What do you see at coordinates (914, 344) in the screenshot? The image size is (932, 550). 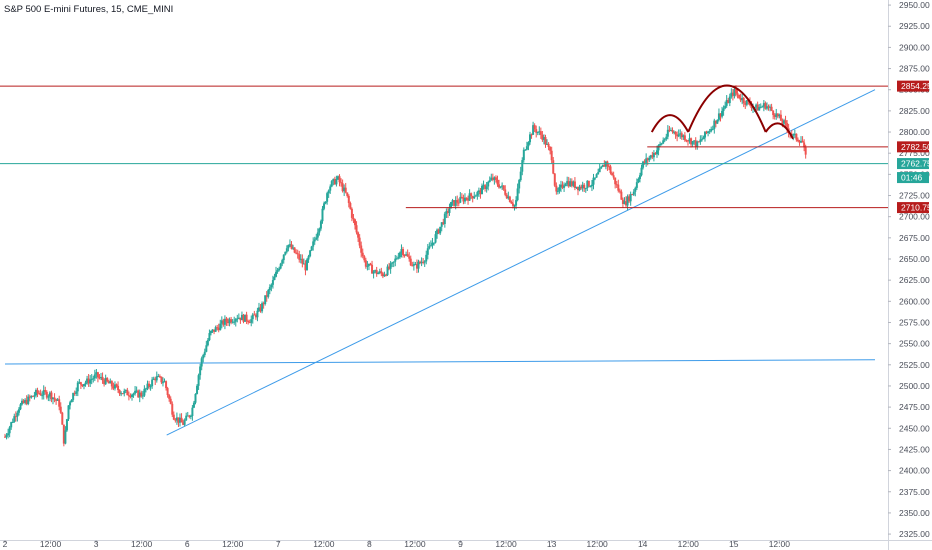 I see `y-tick-label: 2550.00` at bounding box center [914, 344].